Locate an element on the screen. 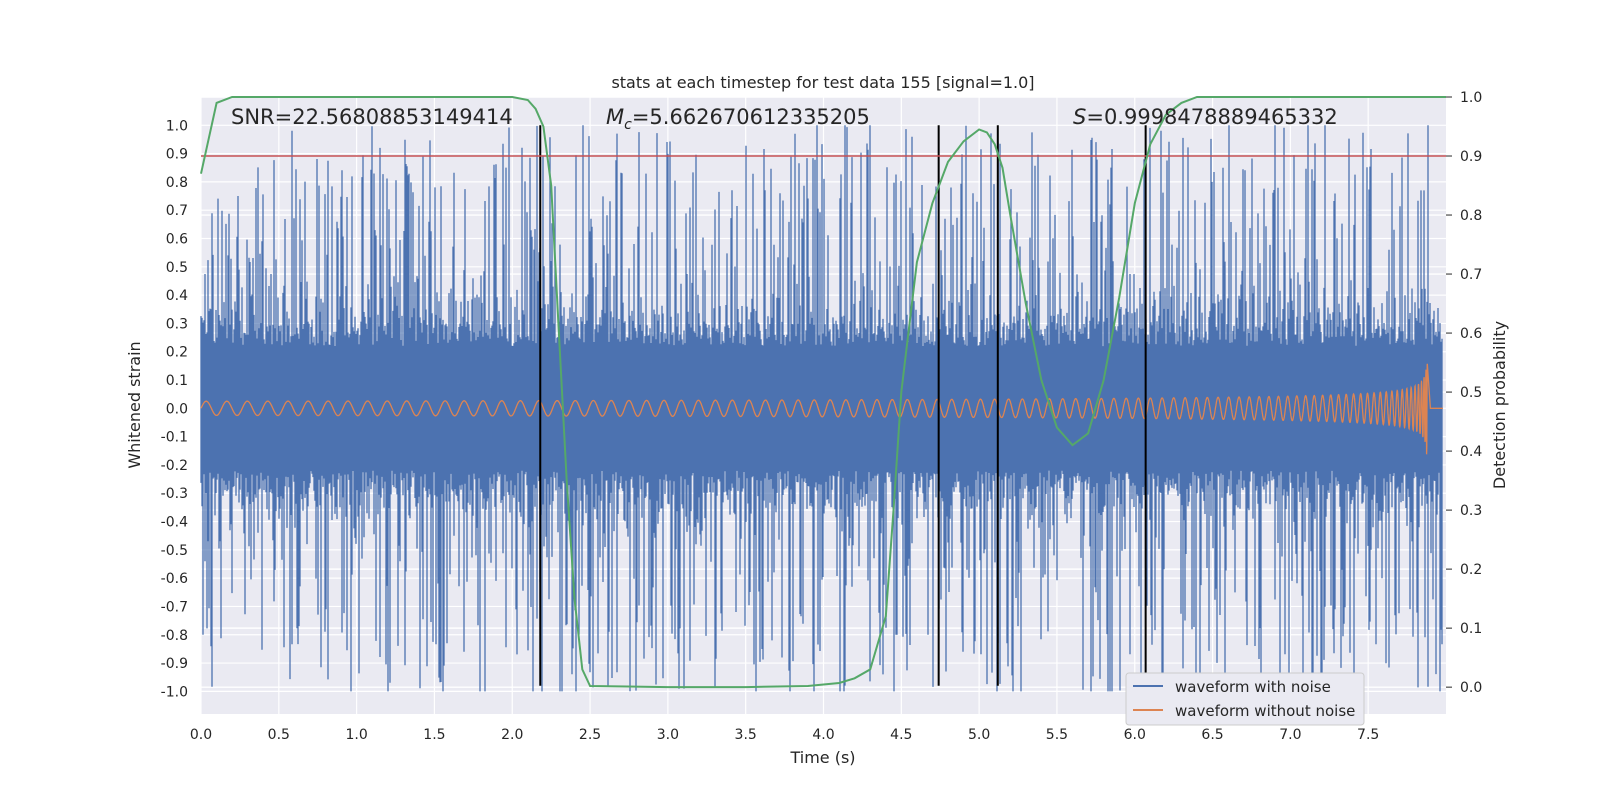 This screenshot has height=800, width=1600. x-tick-label: 5.0 is located at coordinates (979, 735).